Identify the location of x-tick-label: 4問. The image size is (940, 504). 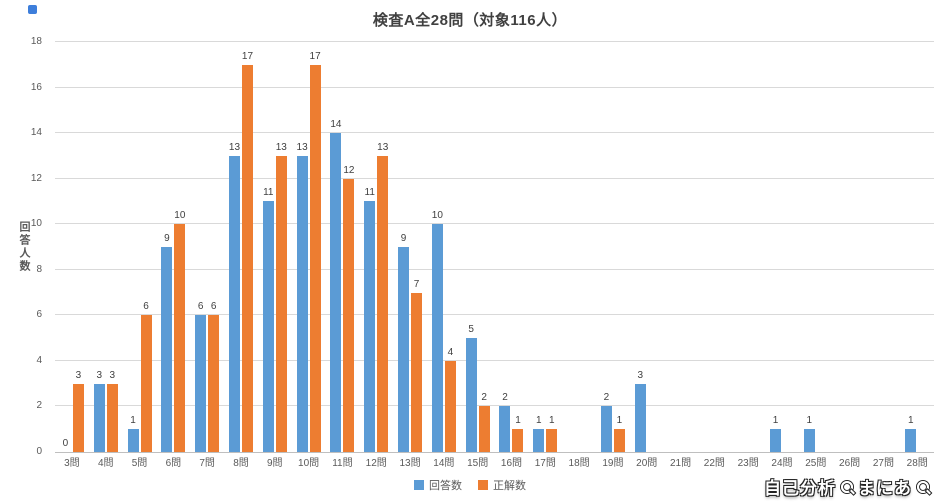
(105, 463).